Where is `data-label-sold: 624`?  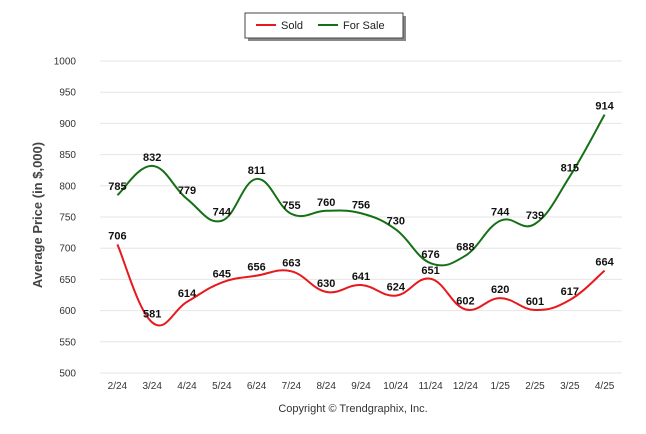
data-label-sold: 624 is located at coordinates (396, 288).